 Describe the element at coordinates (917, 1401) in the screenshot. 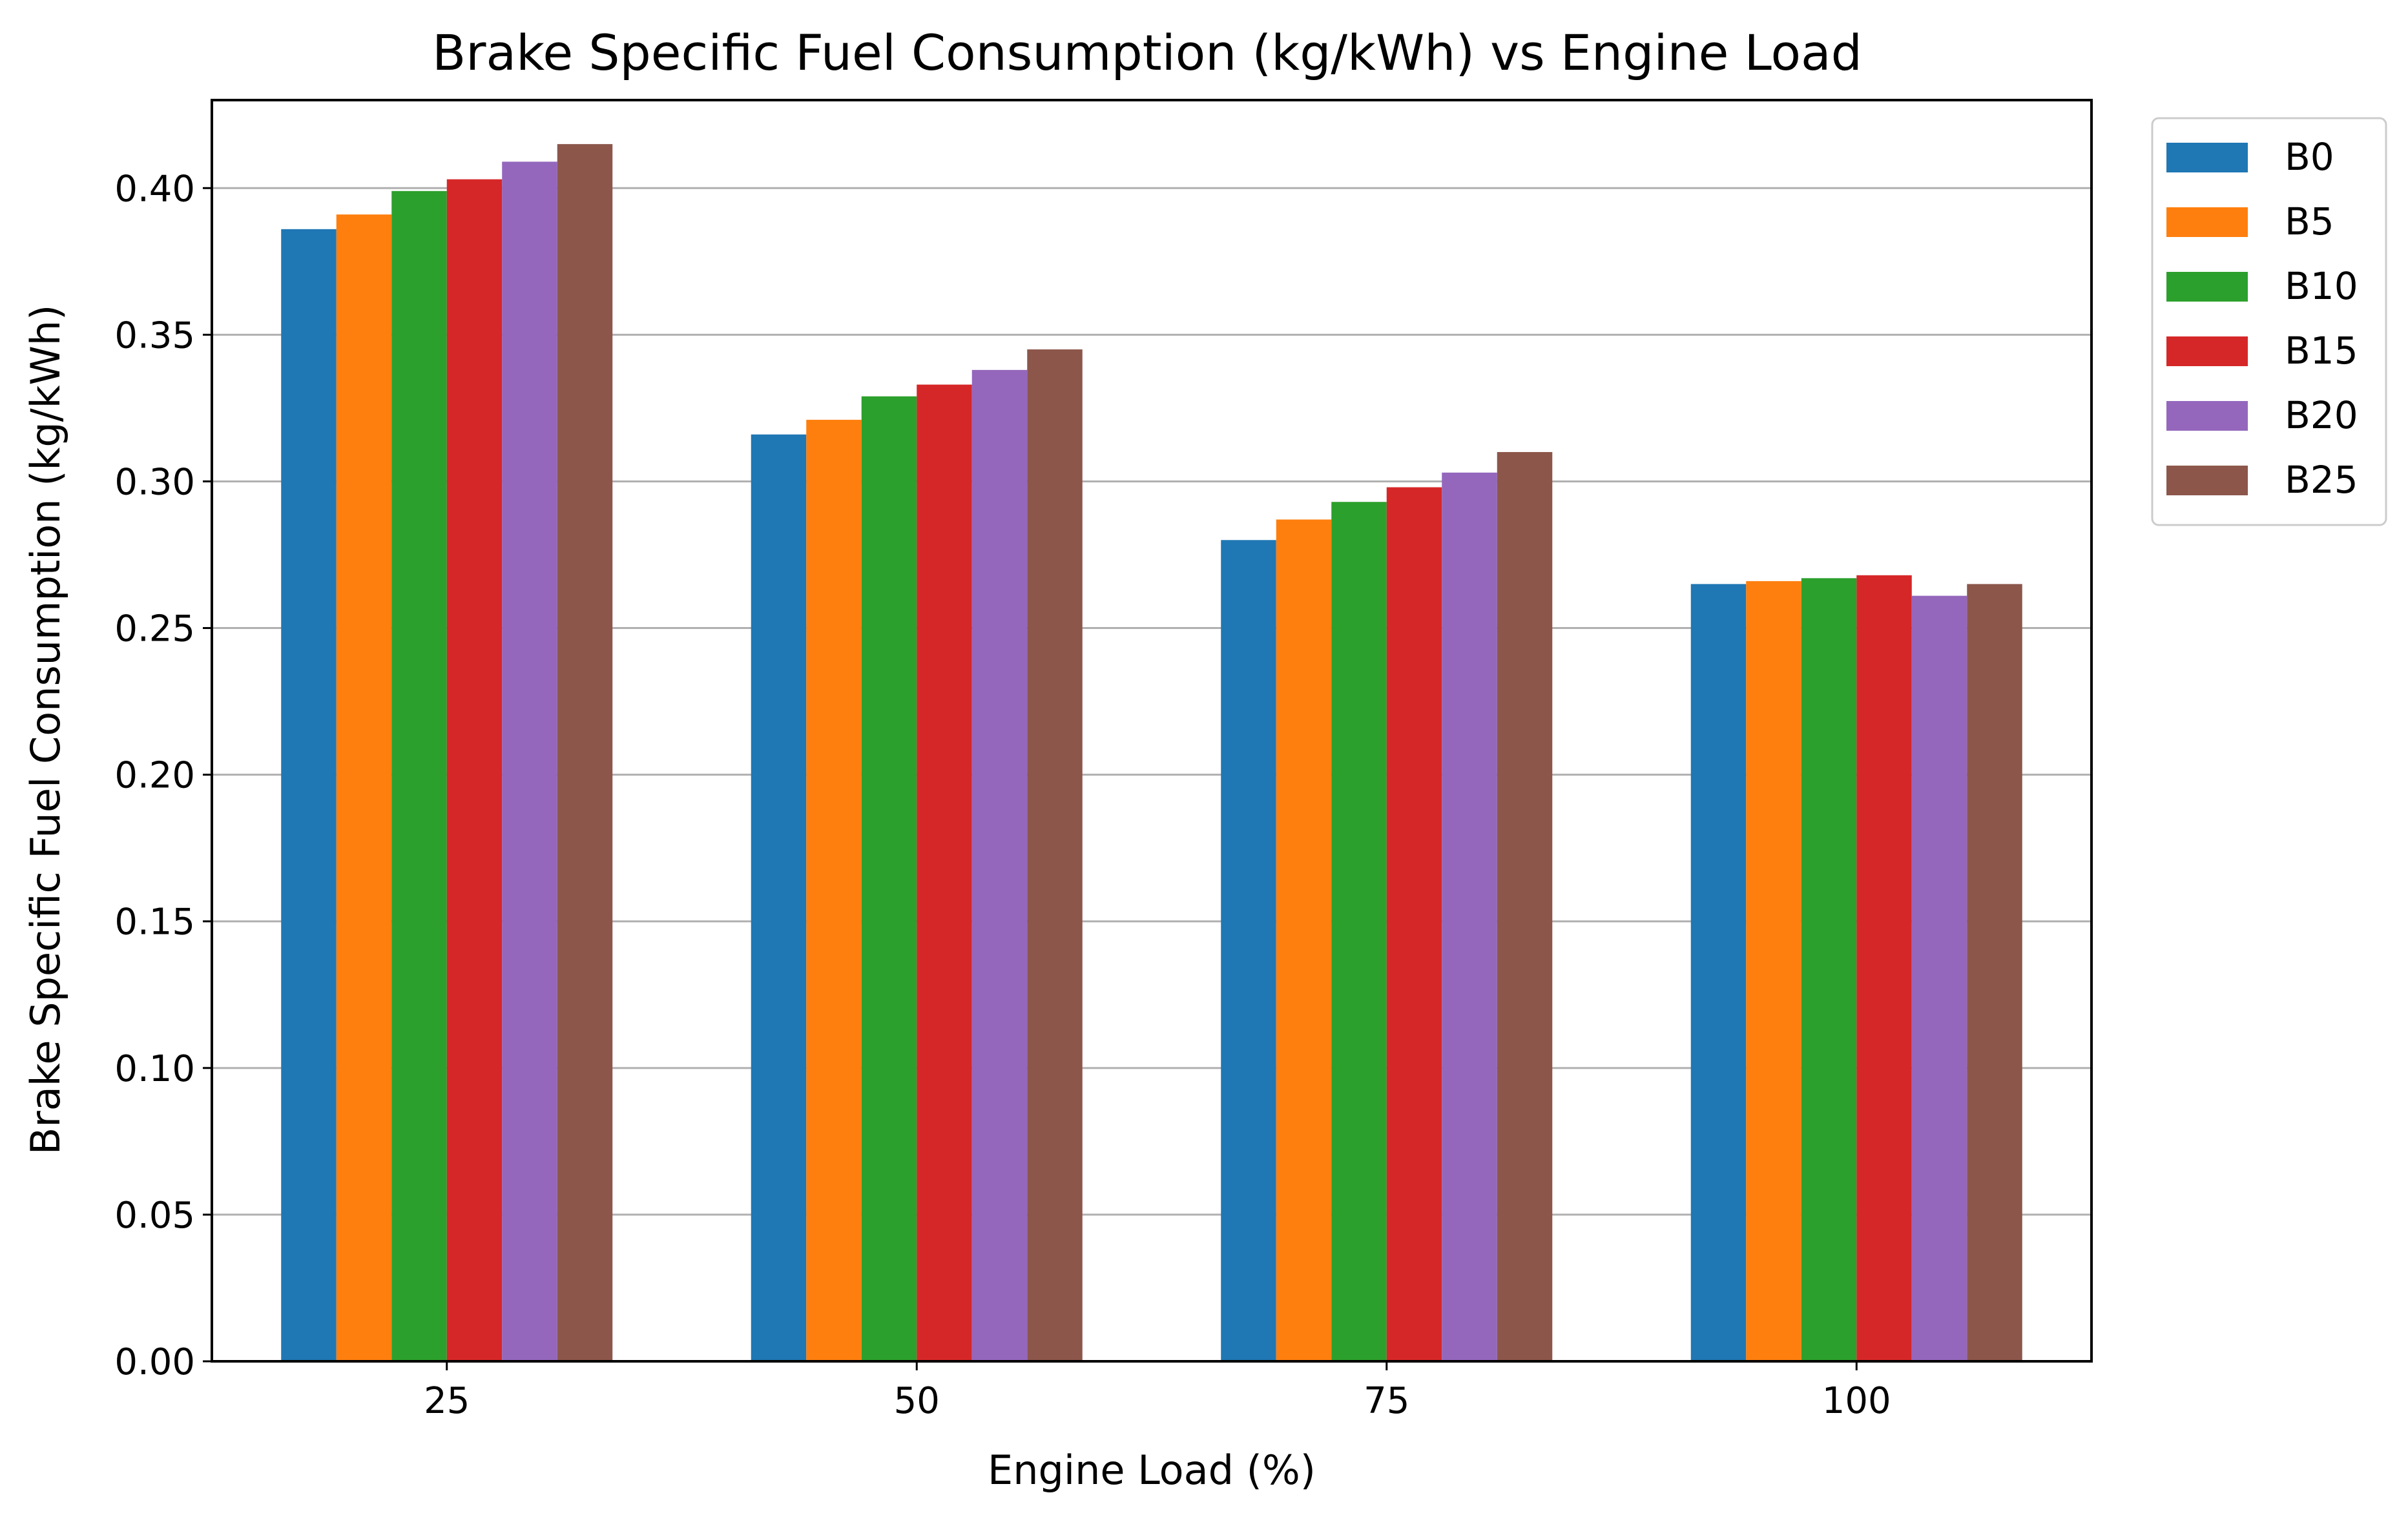

I see `x-tick-label: 50` at that location.